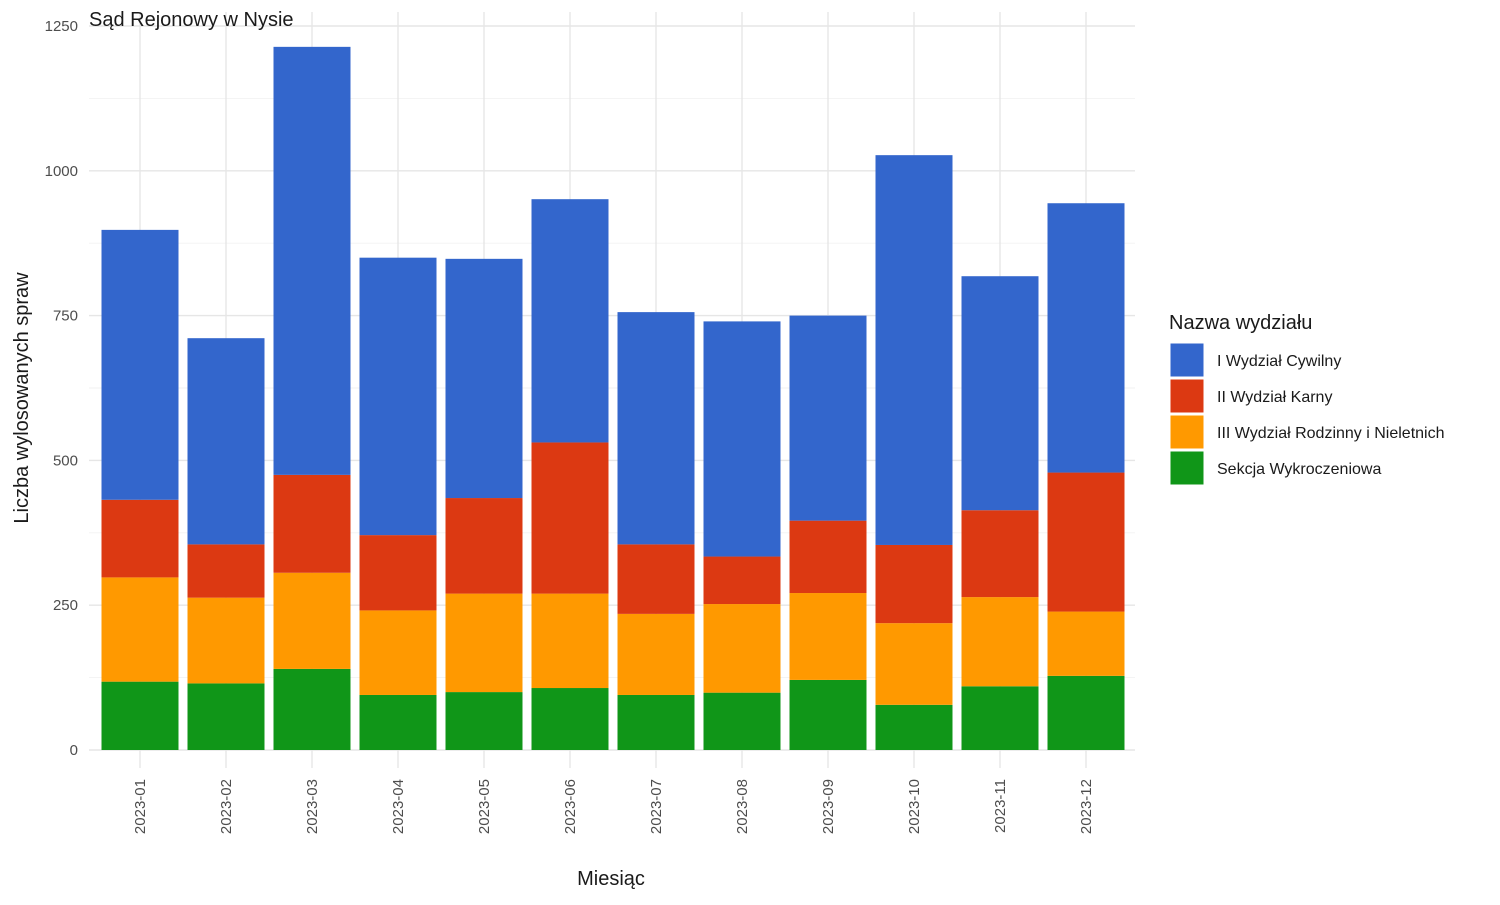 The image size is (1500, 905). What do you see at coordinates (1240, 323) in the screenshot?
I see `legend-title: Nazwa wydziału` at bounding box center [1240, 323].